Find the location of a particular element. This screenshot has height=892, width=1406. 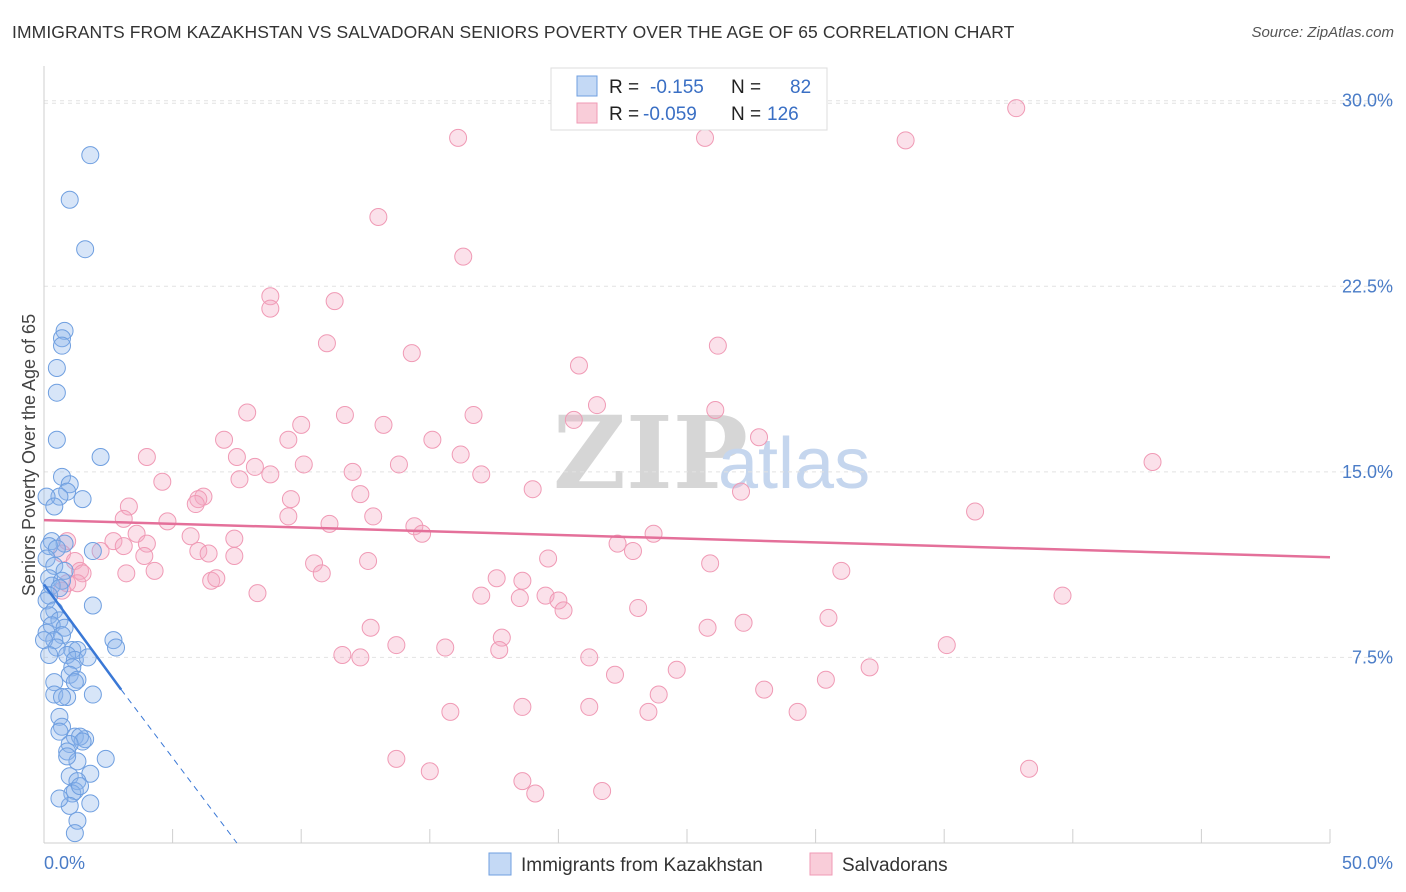

stats-pink-swatch is located at coordinates (587, 113).